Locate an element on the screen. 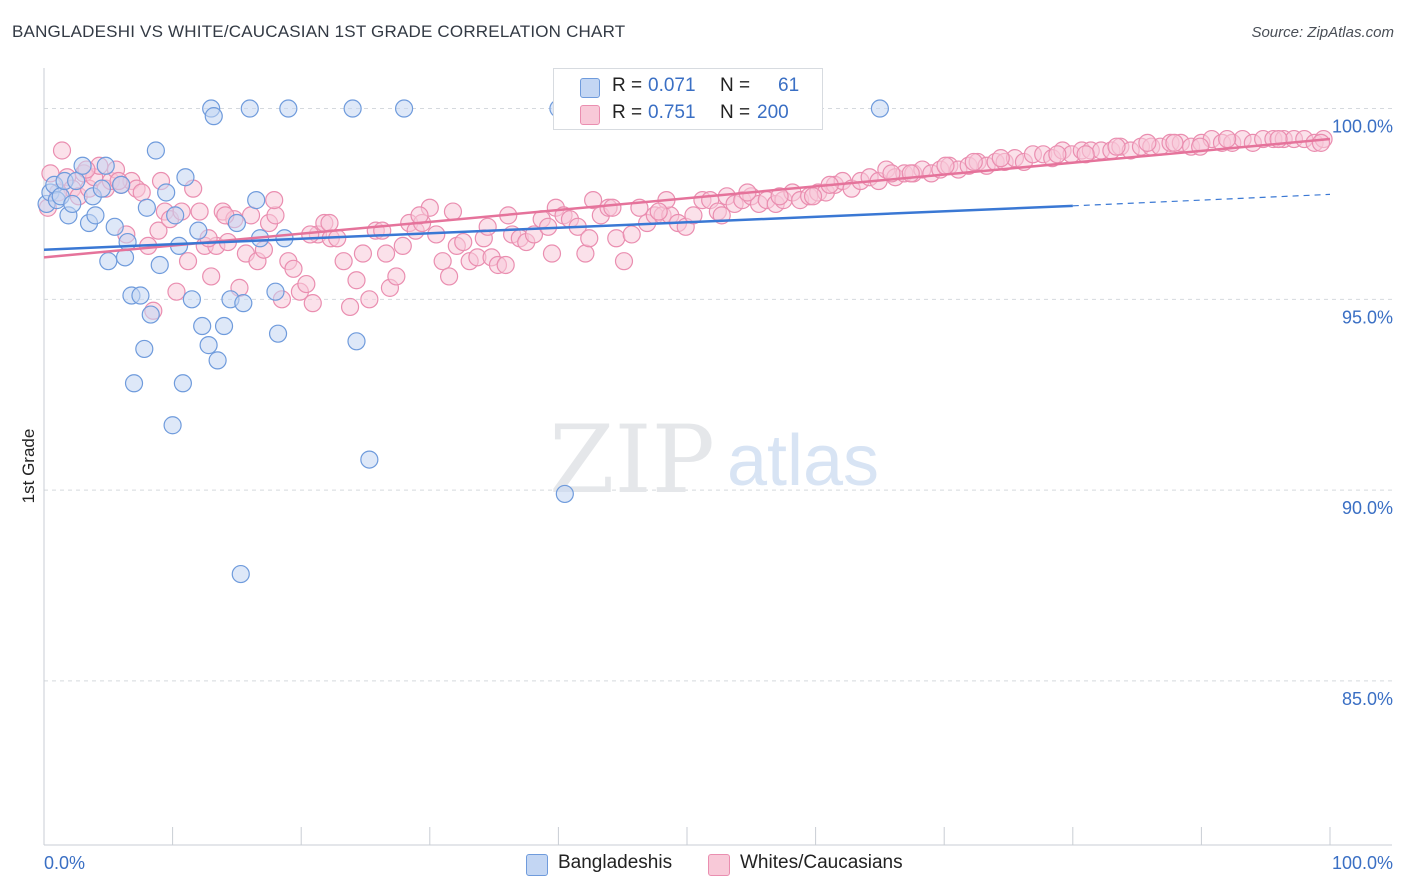  y-tick-label: 100.0% is located at coordinates (1362, 127).